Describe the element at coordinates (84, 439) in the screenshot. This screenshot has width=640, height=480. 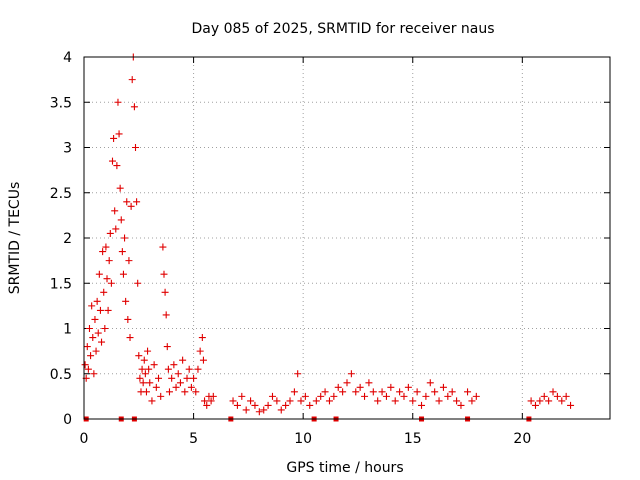
I see `x-tick-label: 0` at that location.